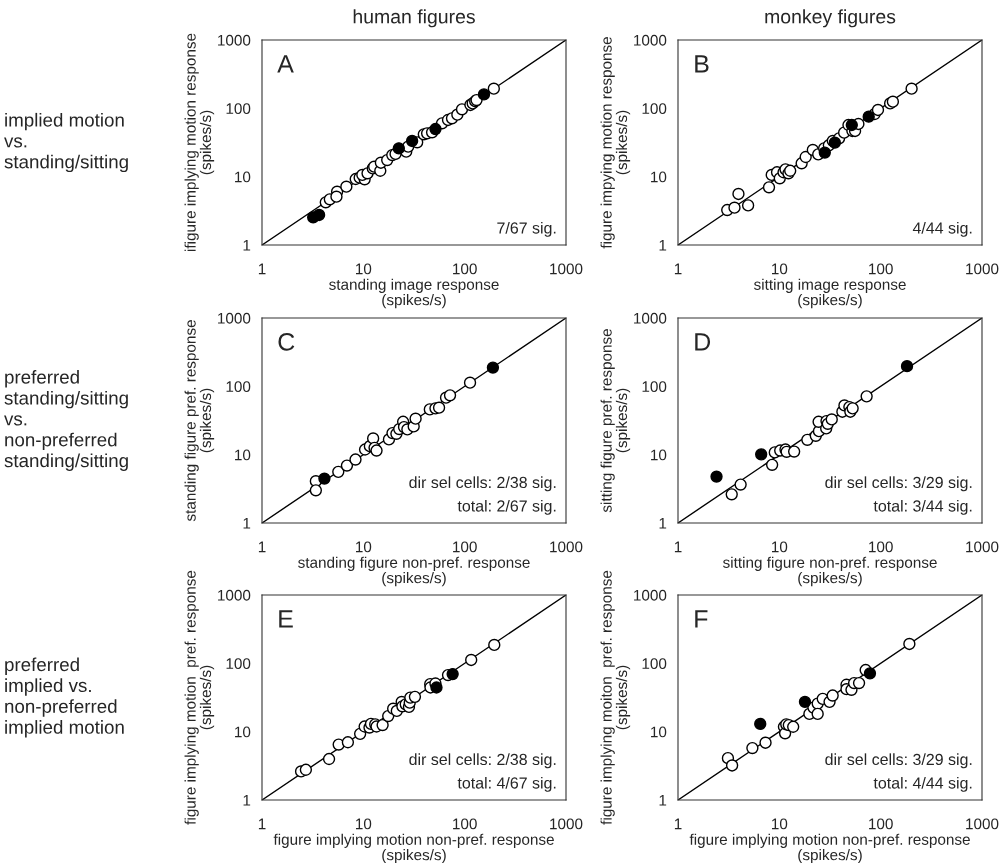 The image size is (1003, 863). What do you see at coordinates (703, 342) in the screenshot?
I see `annotation: D` at bounding box center [703, 342].